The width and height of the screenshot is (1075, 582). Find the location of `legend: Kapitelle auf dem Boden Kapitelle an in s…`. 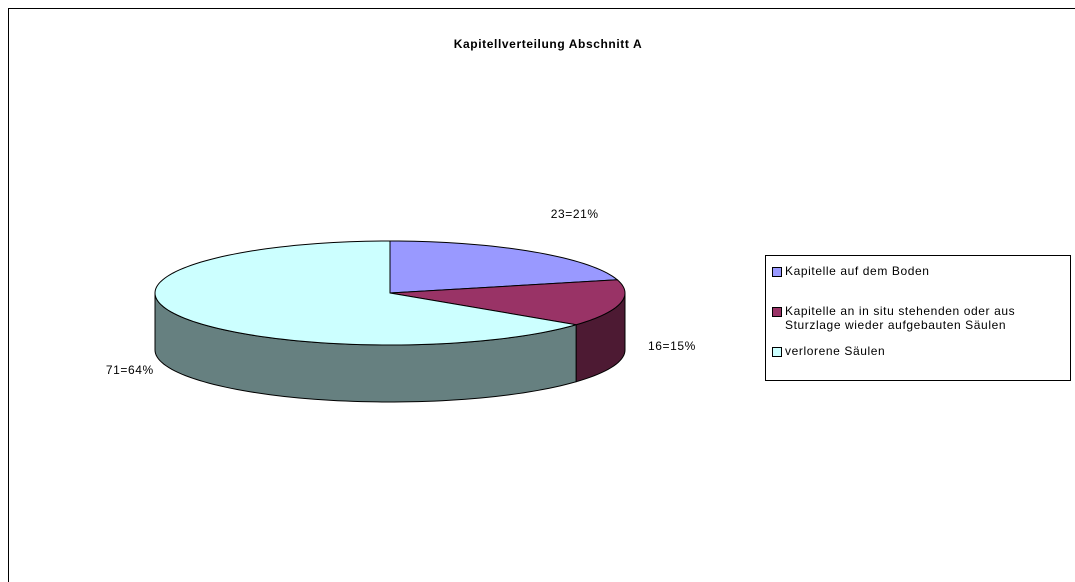

legend: Kapitelle auf dem Boden Kapitelle an in s… is located at coordinates (918, 318).